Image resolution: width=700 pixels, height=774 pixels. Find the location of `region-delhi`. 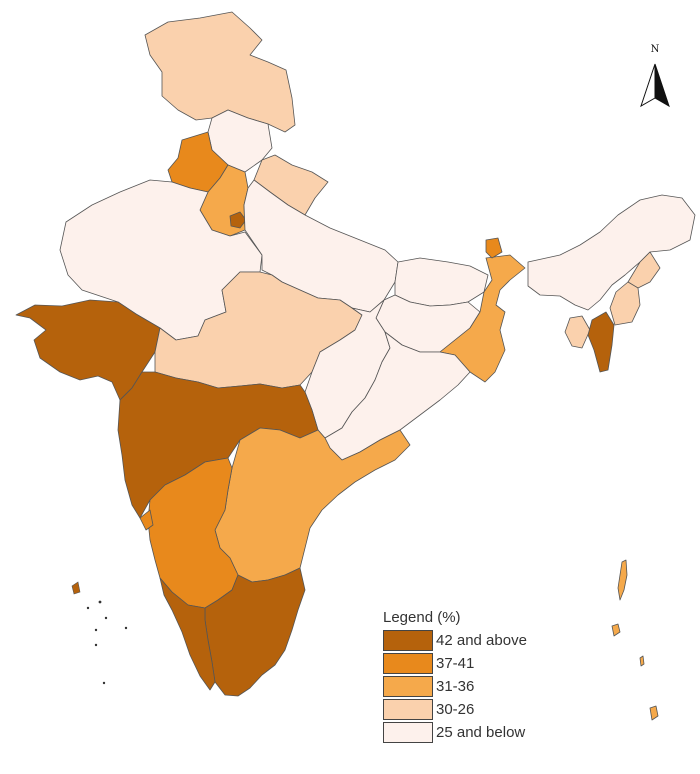

region-delhi is located at coordinates (238, 220).